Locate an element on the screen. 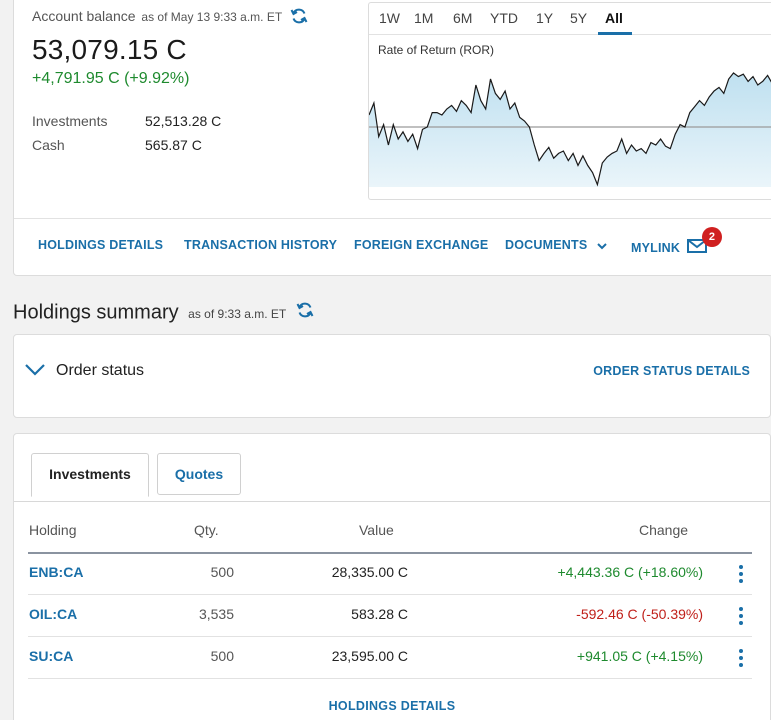 This screenshot has width=771, height=720. ror-chart is located at coordinates (570, 129).